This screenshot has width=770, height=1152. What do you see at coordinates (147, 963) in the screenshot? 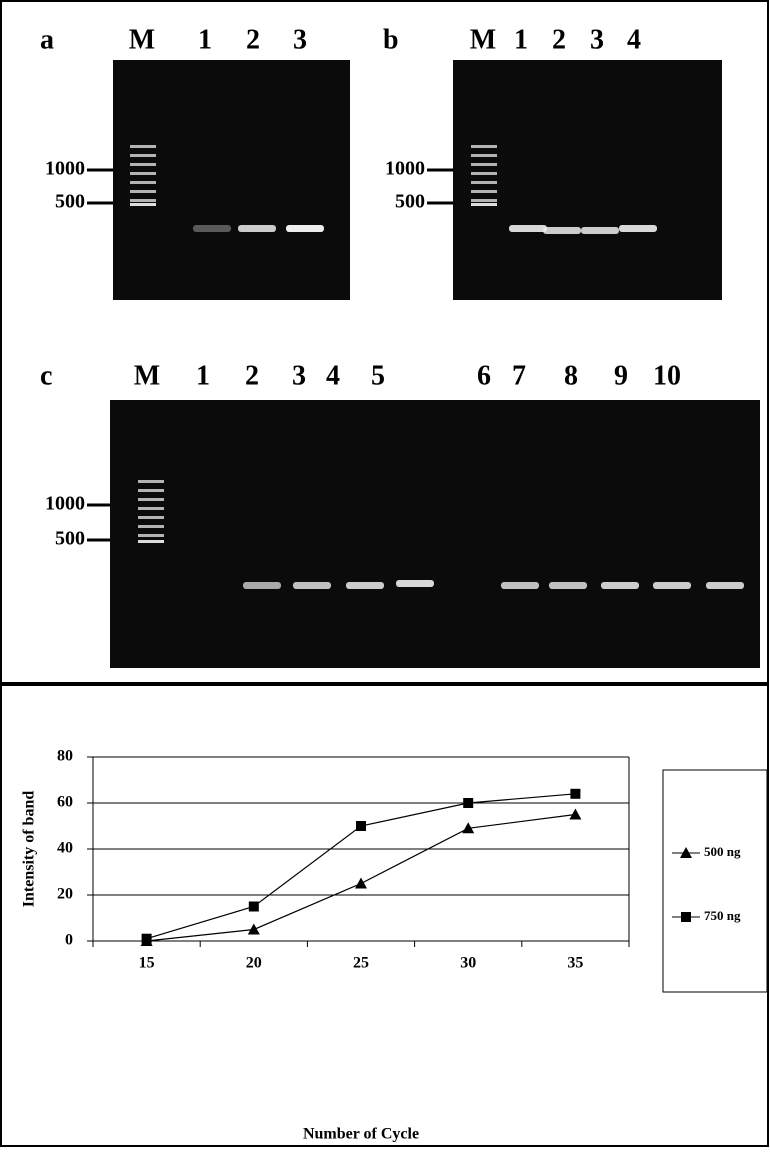
I see `x-tick-label: 15` at bounding box center [147, 963].